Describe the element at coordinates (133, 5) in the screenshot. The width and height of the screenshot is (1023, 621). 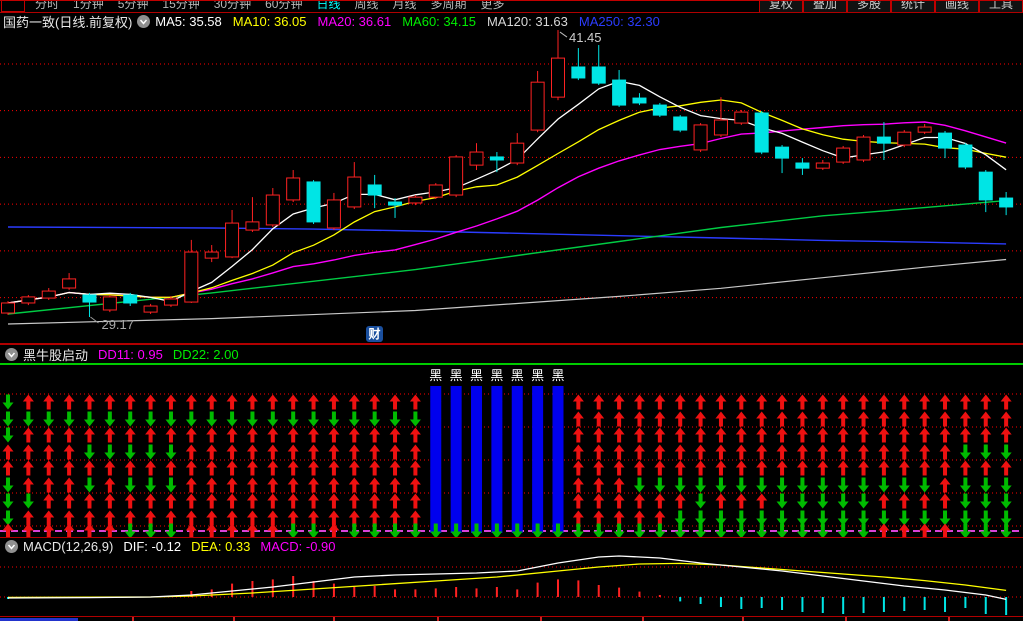
I see `period-tab-2: 5分钟` at that location.